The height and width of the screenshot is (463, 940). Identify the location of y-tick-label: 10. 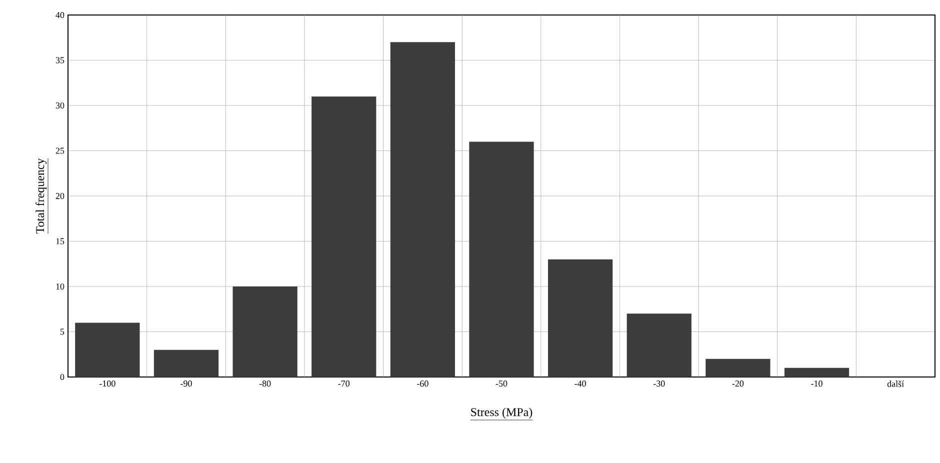
(60, 286).